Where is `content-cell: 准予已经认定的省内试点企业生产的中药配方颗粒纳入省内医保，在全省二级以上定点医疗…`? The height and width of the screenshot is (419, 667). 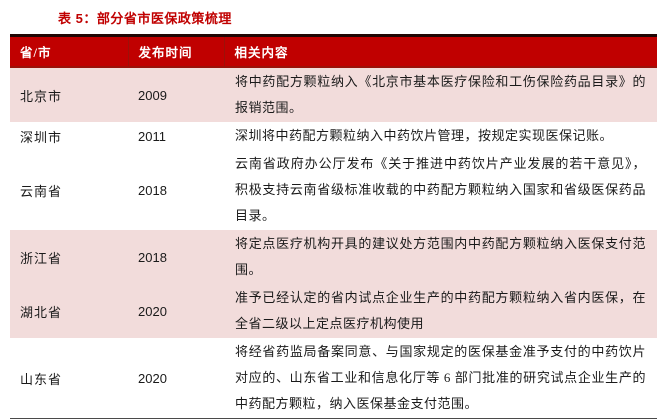 content-cell: 准予已经认定的省内试点企业生产的中药配方颗粒纳入省内医保，在全省二级以上定点医疗… is located at coordinates (440, 311).